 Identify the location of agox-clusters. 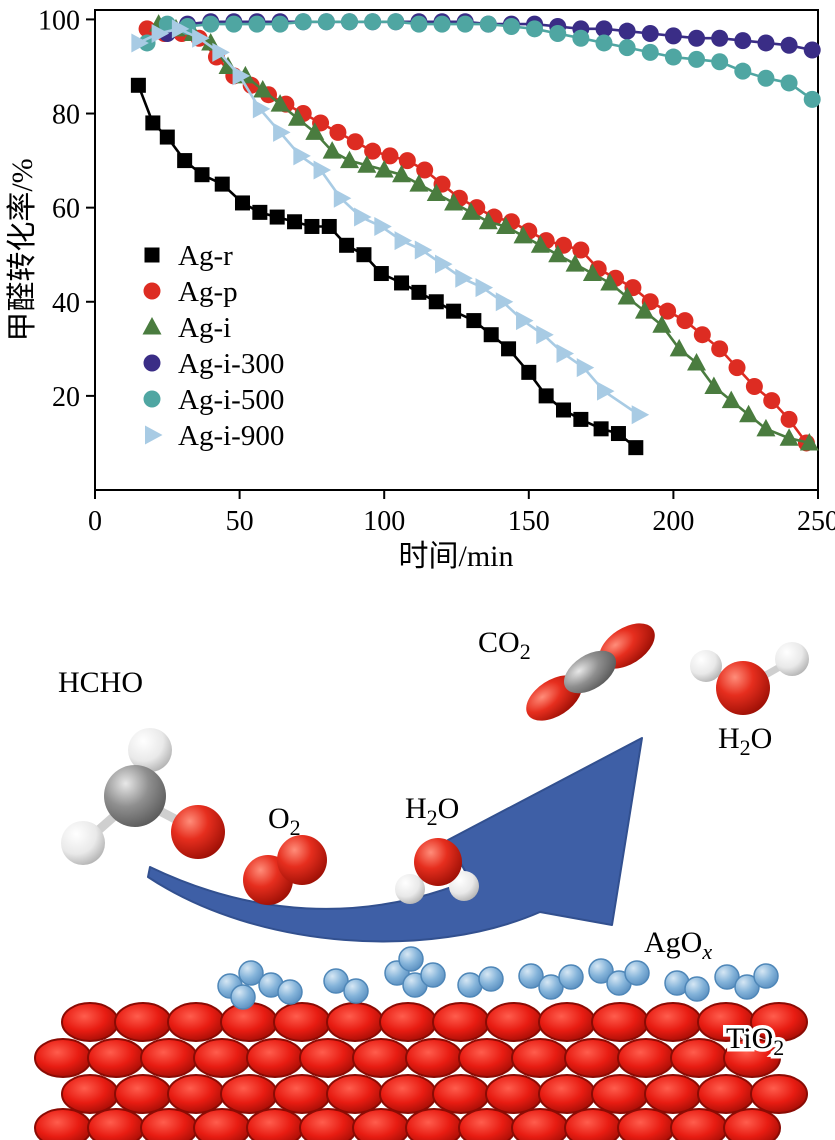
(498, 978).